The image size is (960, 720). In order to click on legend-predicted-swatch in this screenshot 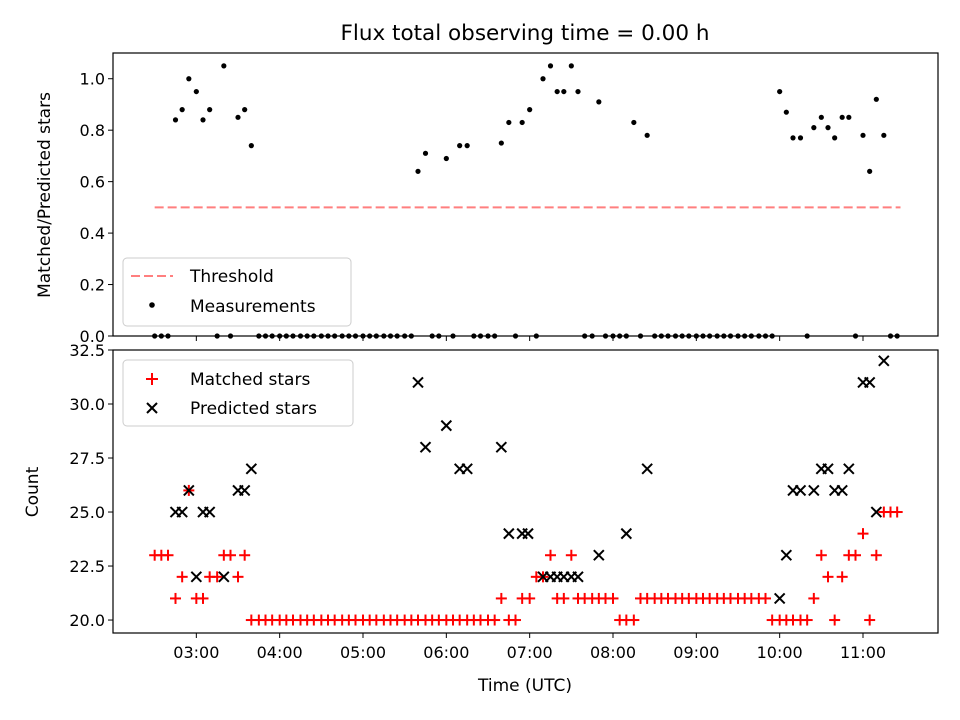, I will do `click(152, 408)`.